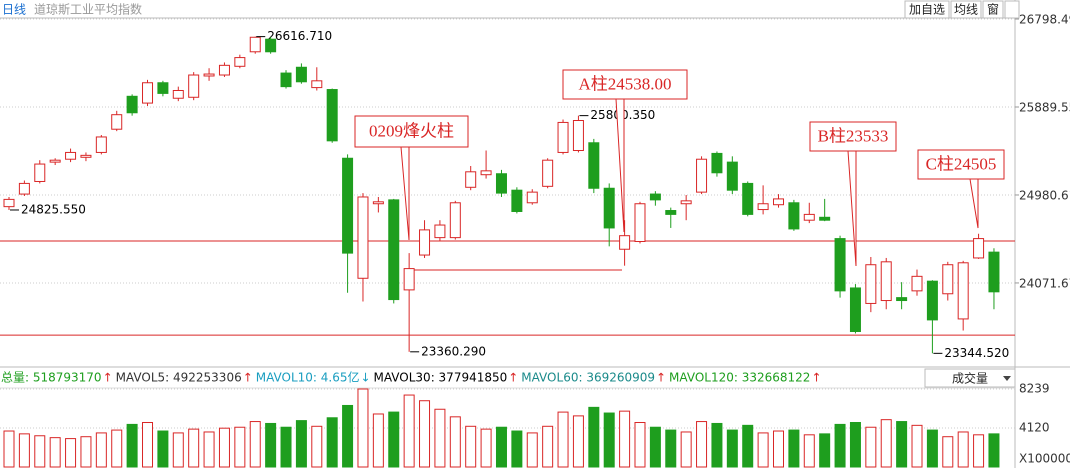  I want to click on toolbar-button-label: 加自选, so click(927, 10).